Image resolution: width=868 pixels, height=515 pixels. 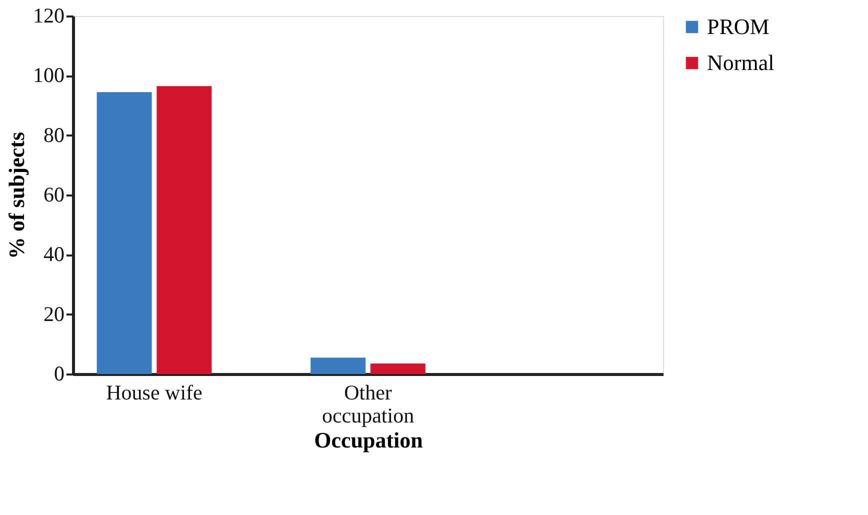 I want to click on legend-label: PROM, so click(x=738, y=26).